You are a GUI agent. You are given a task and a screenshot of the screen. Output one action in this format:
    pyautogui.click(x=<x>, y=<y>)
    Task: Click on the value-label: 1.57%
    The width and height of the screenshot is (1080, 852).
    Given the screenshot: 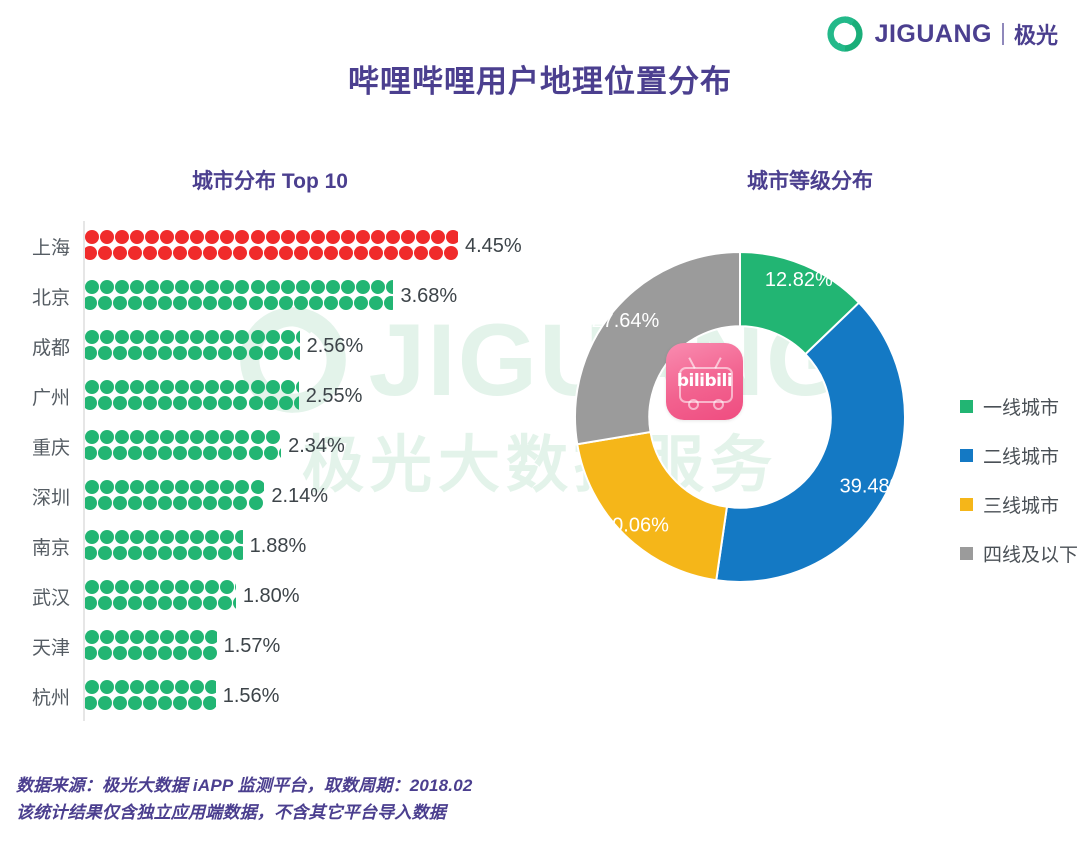 What is the action you would take?
    pyautogui.click(x=252, y=645)
    